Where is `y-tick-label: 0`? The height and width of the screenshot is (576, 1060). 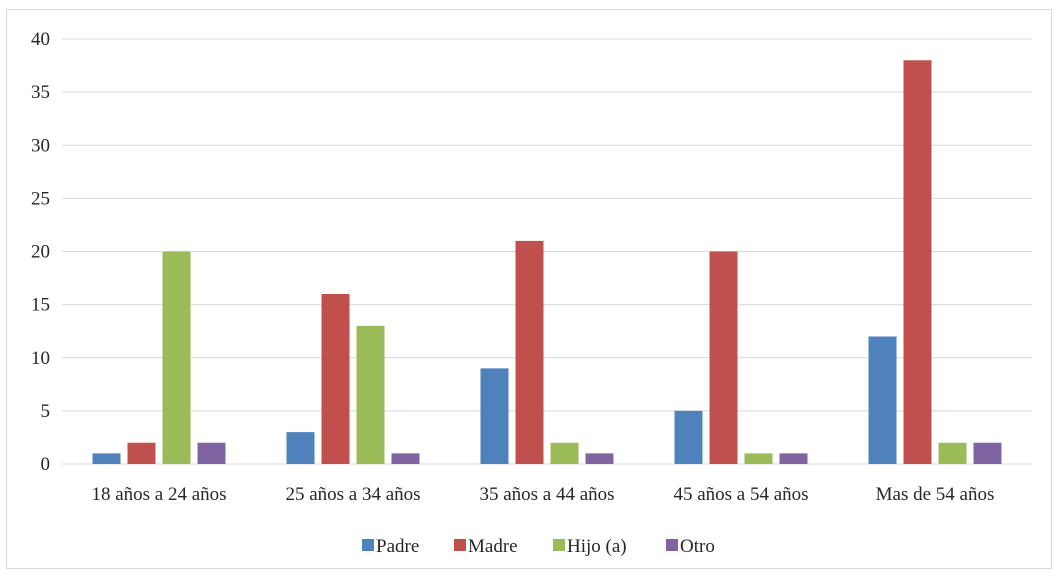
y-tick-label: 0 is located at coordinates (46, 464).